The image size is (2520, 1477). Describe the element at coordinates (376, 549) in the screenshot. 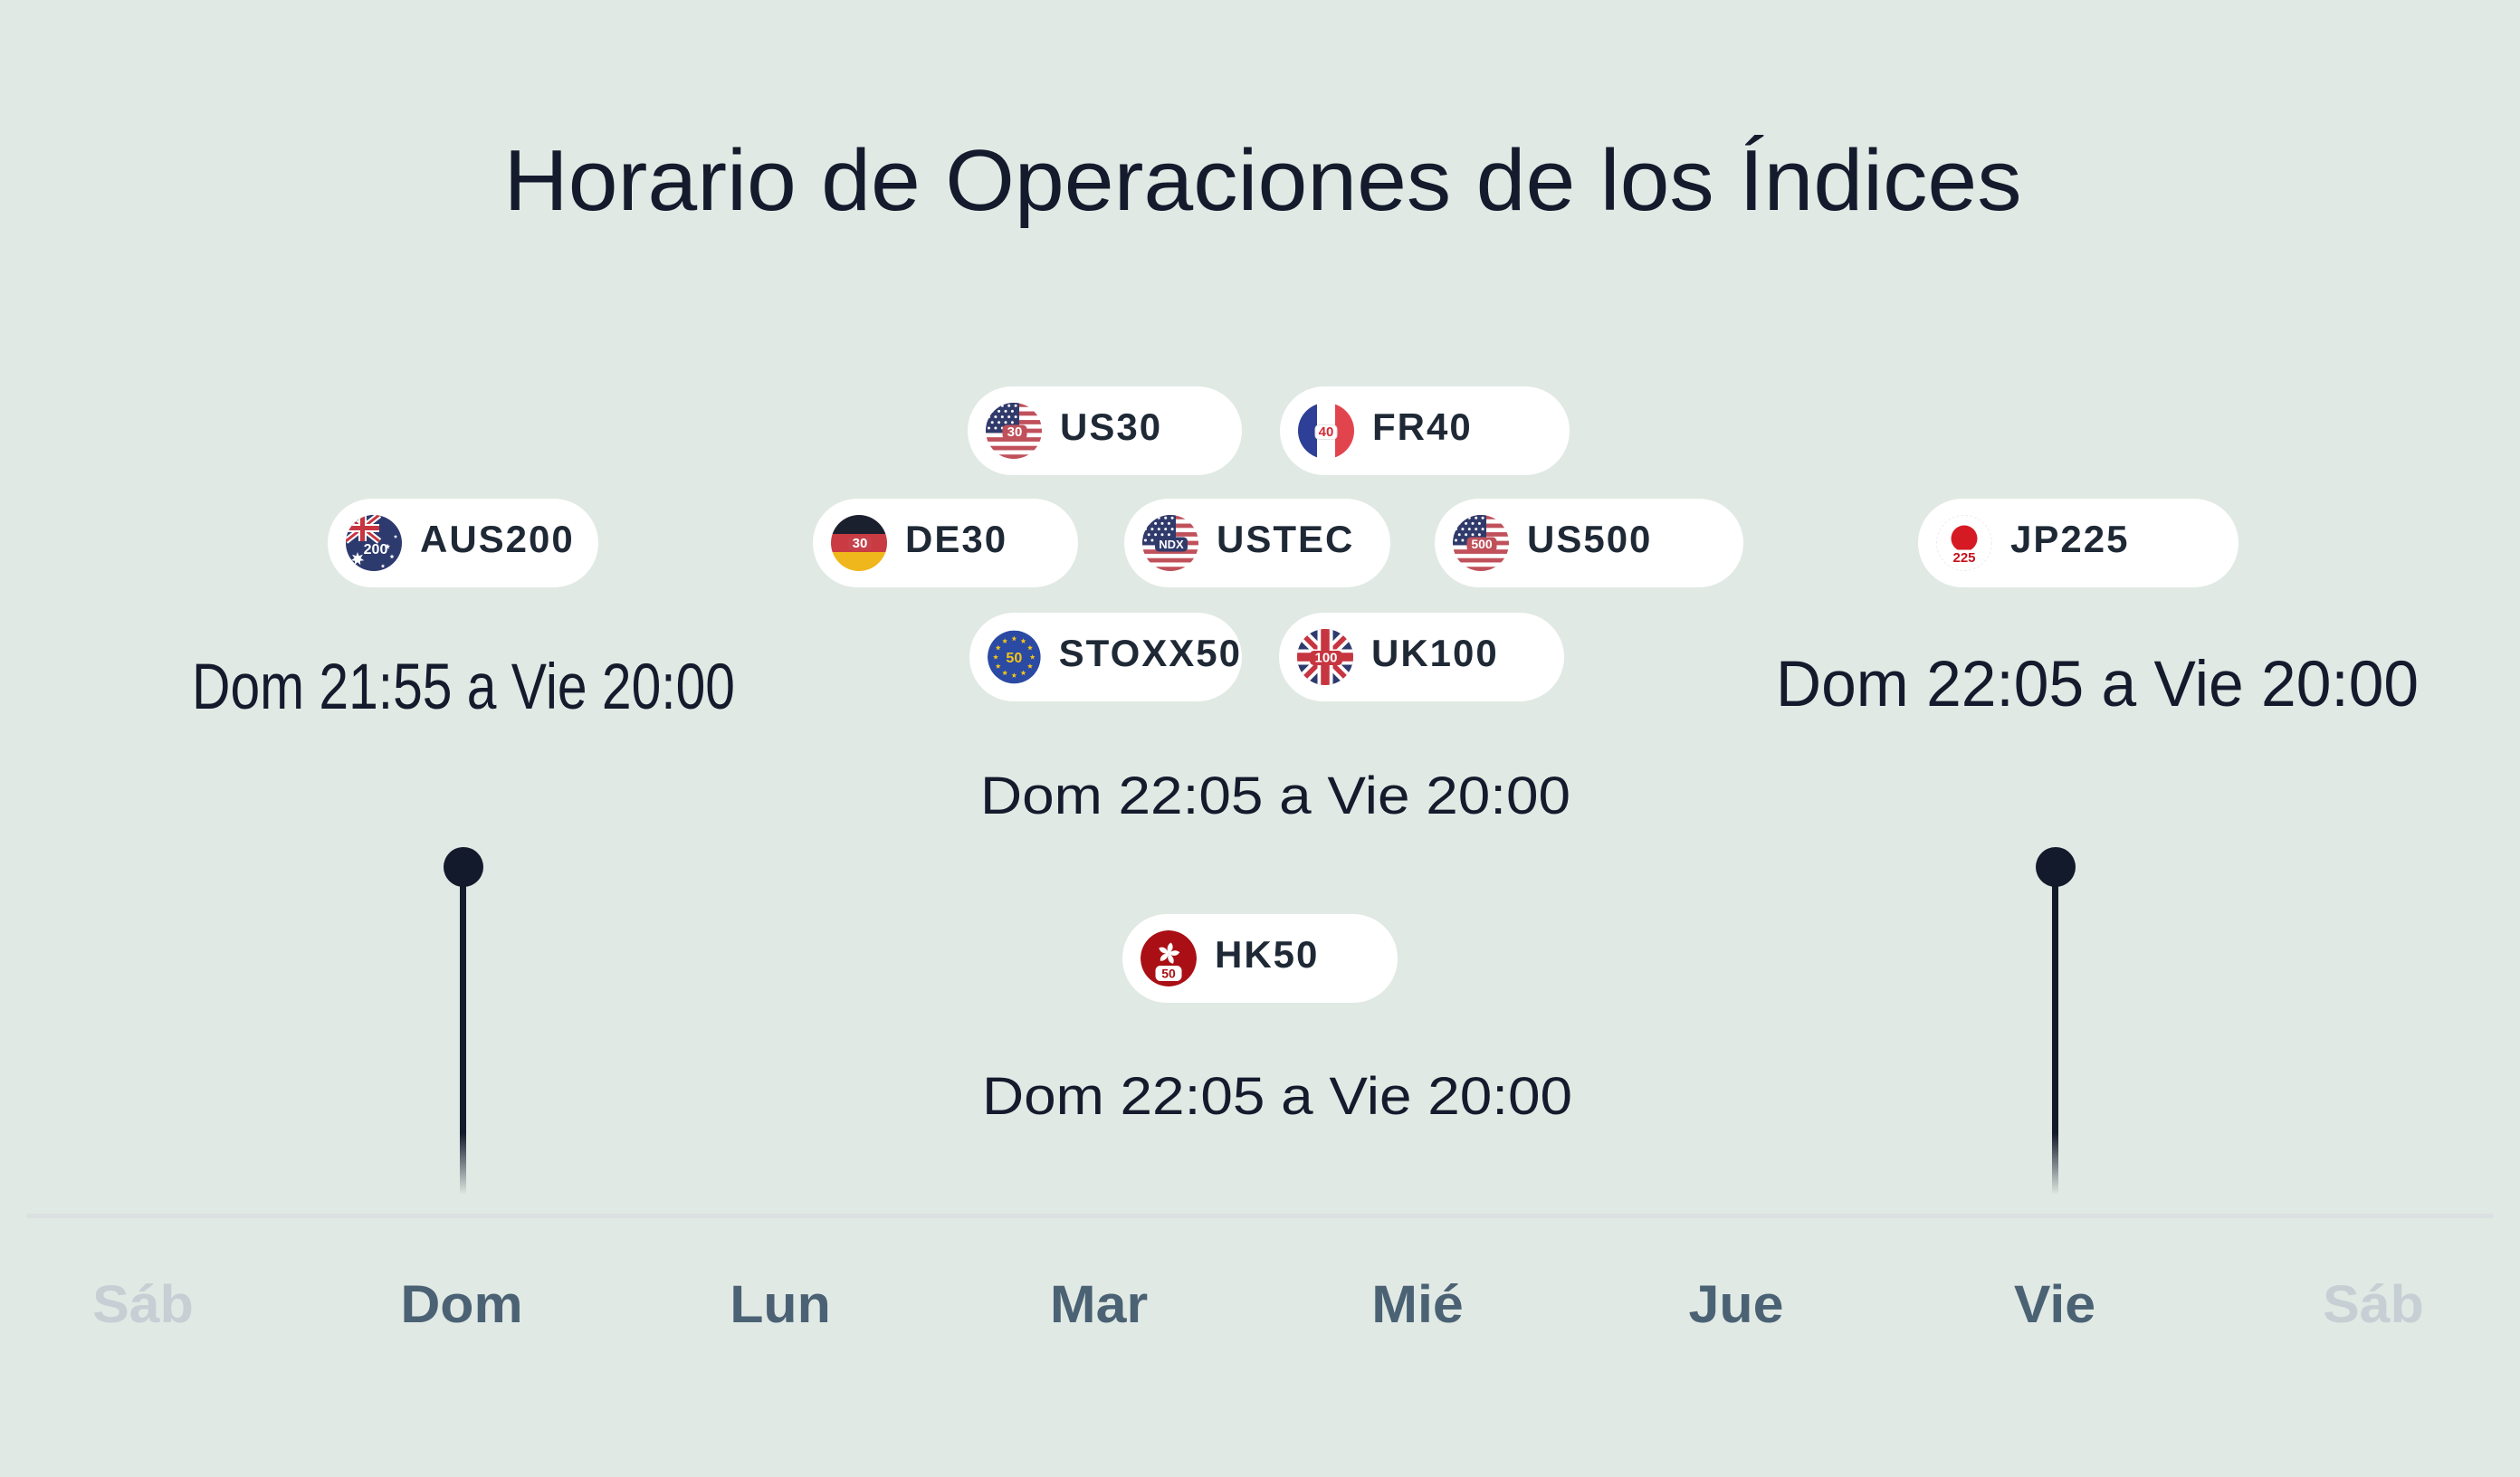

I see `svg-text: 200` at that location.